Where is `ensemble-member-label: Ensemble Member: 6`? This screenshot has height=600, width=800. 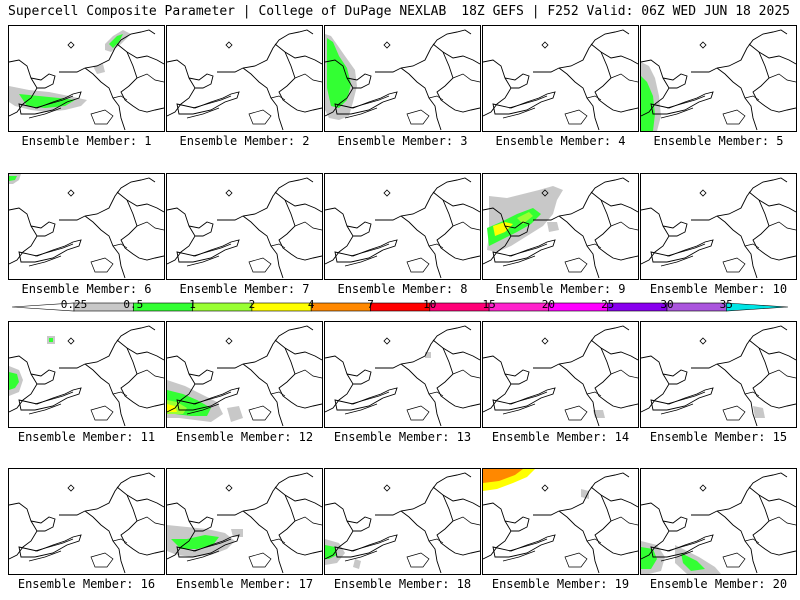 ensemble-member-label: Ensemble Member: 6 is located at coordinates (86, 289).